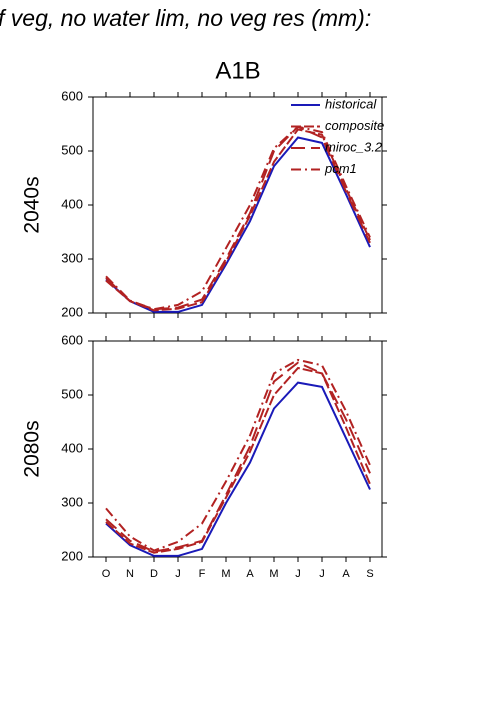  What do you see at coordinates (130, 574) in the screenshot?
I see `x-tick-label: N` at bounding box center [130, 574].